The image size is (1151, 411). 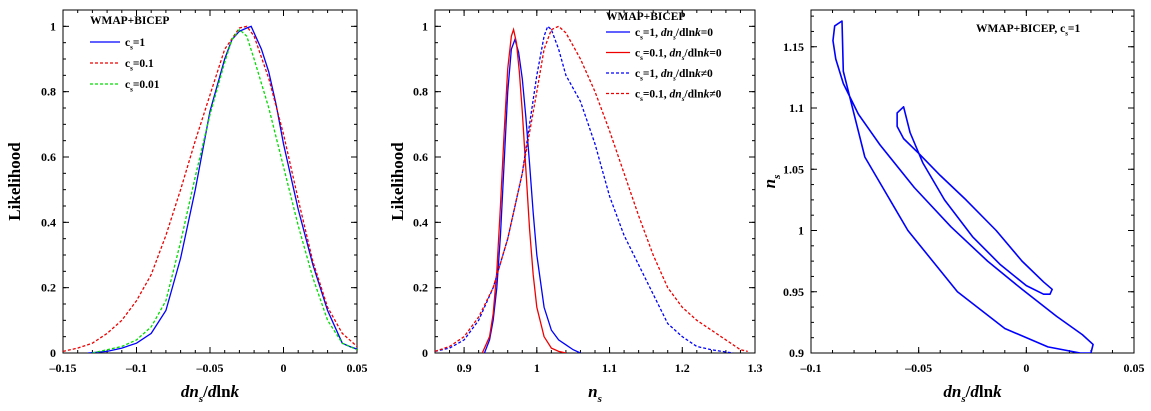 I want to click on legend-label-2-part: ≠0, so click(x=707, y=74).